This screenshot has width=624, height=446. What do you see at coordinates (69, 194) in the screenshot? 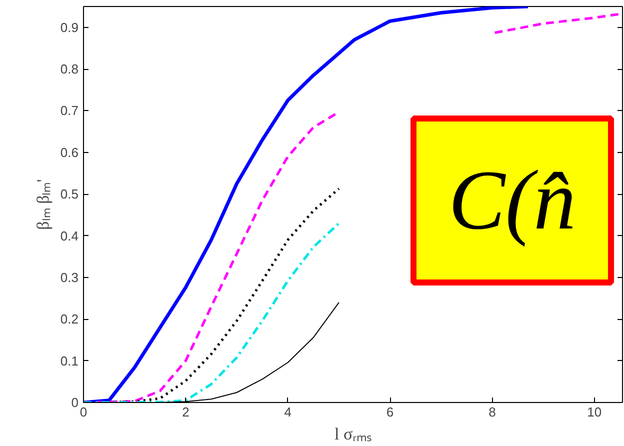
I see `y-tick-label: 0.5` at bounding box center [69, 194].